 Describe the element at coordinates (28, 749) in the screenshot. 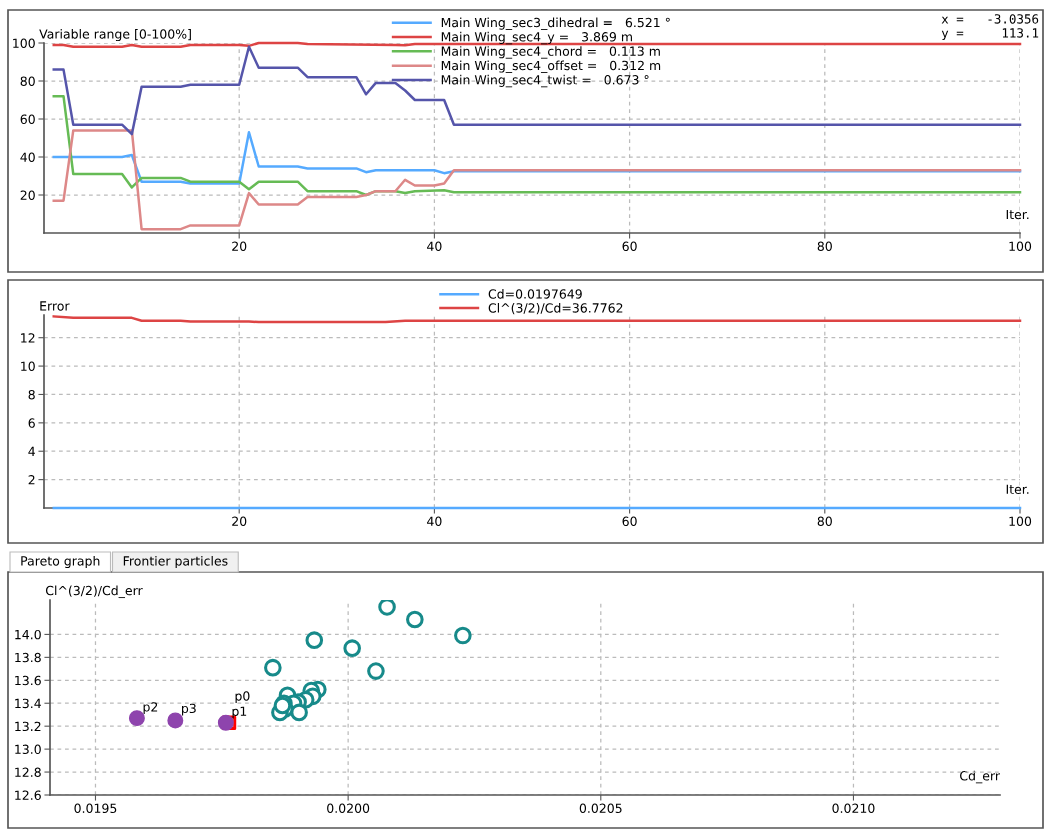

I see `y-tick-label: 13.0` at that location.